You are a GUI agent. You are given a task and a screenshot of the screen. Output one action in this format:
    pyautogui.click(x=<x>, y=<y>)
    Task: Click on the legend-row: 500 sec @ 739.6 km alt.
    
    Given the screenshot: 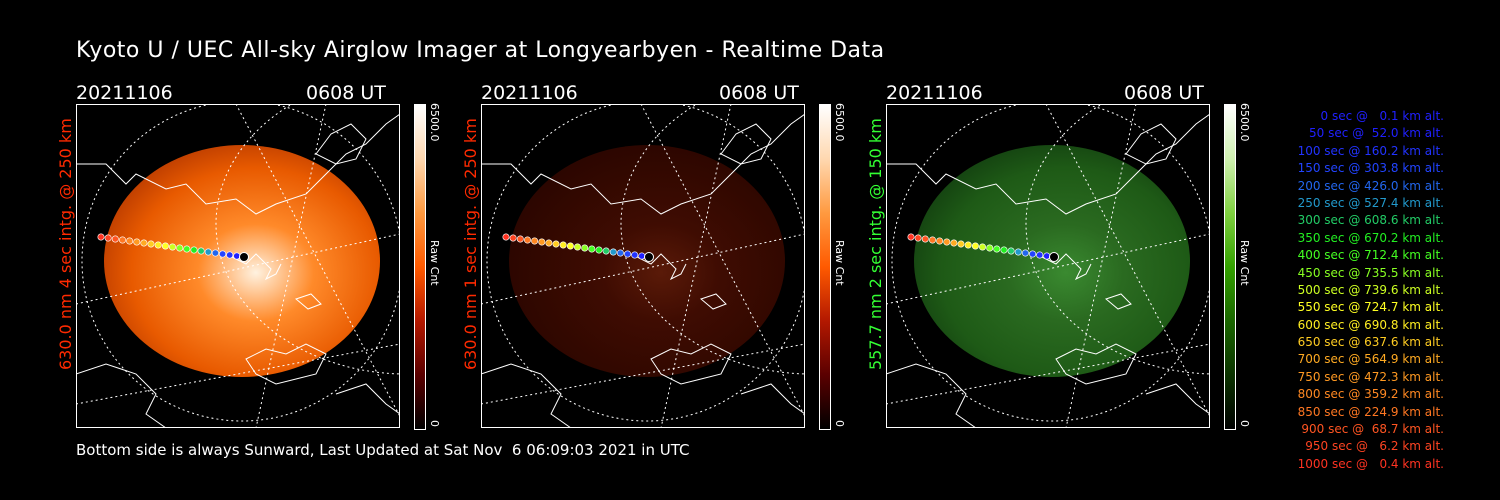 What is the action you would take?
    pyautogui.click(x=1370, y=289)
    